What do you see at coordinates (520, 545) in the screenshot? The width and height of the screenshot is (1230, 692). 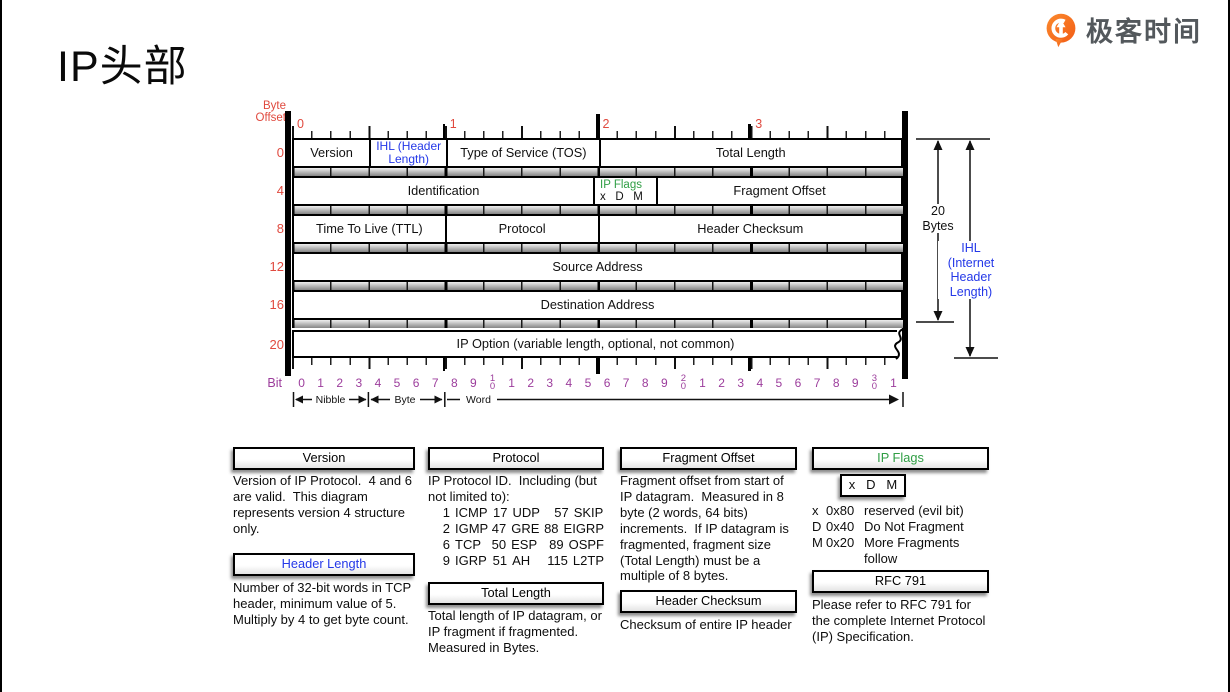 I see `protocol-table-row: 6 TCP 50 ESP 89 OSPF` at bounding box center [520, 545].